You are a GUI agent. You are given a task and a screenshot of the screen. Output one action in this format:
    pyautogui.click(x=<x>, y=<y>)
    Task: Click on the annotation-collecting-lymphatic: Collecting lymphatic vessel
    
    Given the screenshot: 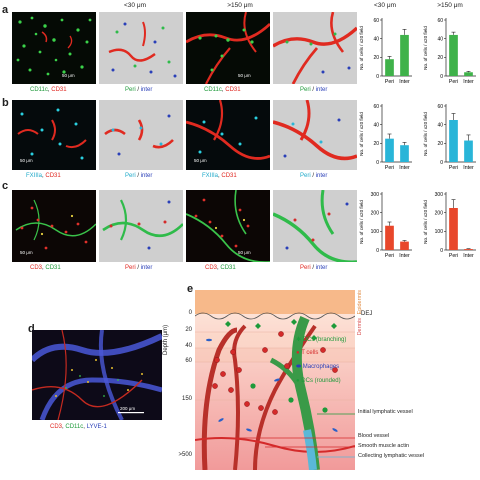 What is the action you would take?
    pyautogui.click(x=391, y=456)
    